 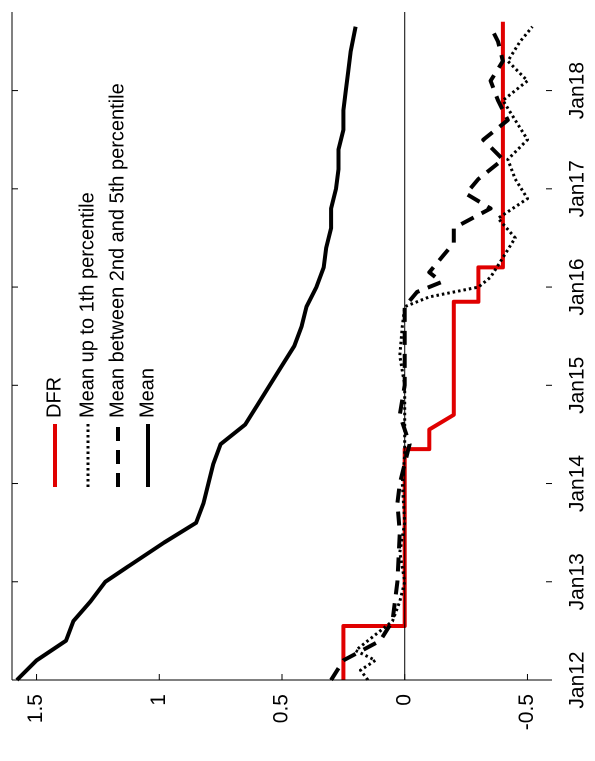 What do you see at coordinates (577, 679) in the screenshot?
I see `time-tick-label-0: Jan12` at bounding box center [577, 679].